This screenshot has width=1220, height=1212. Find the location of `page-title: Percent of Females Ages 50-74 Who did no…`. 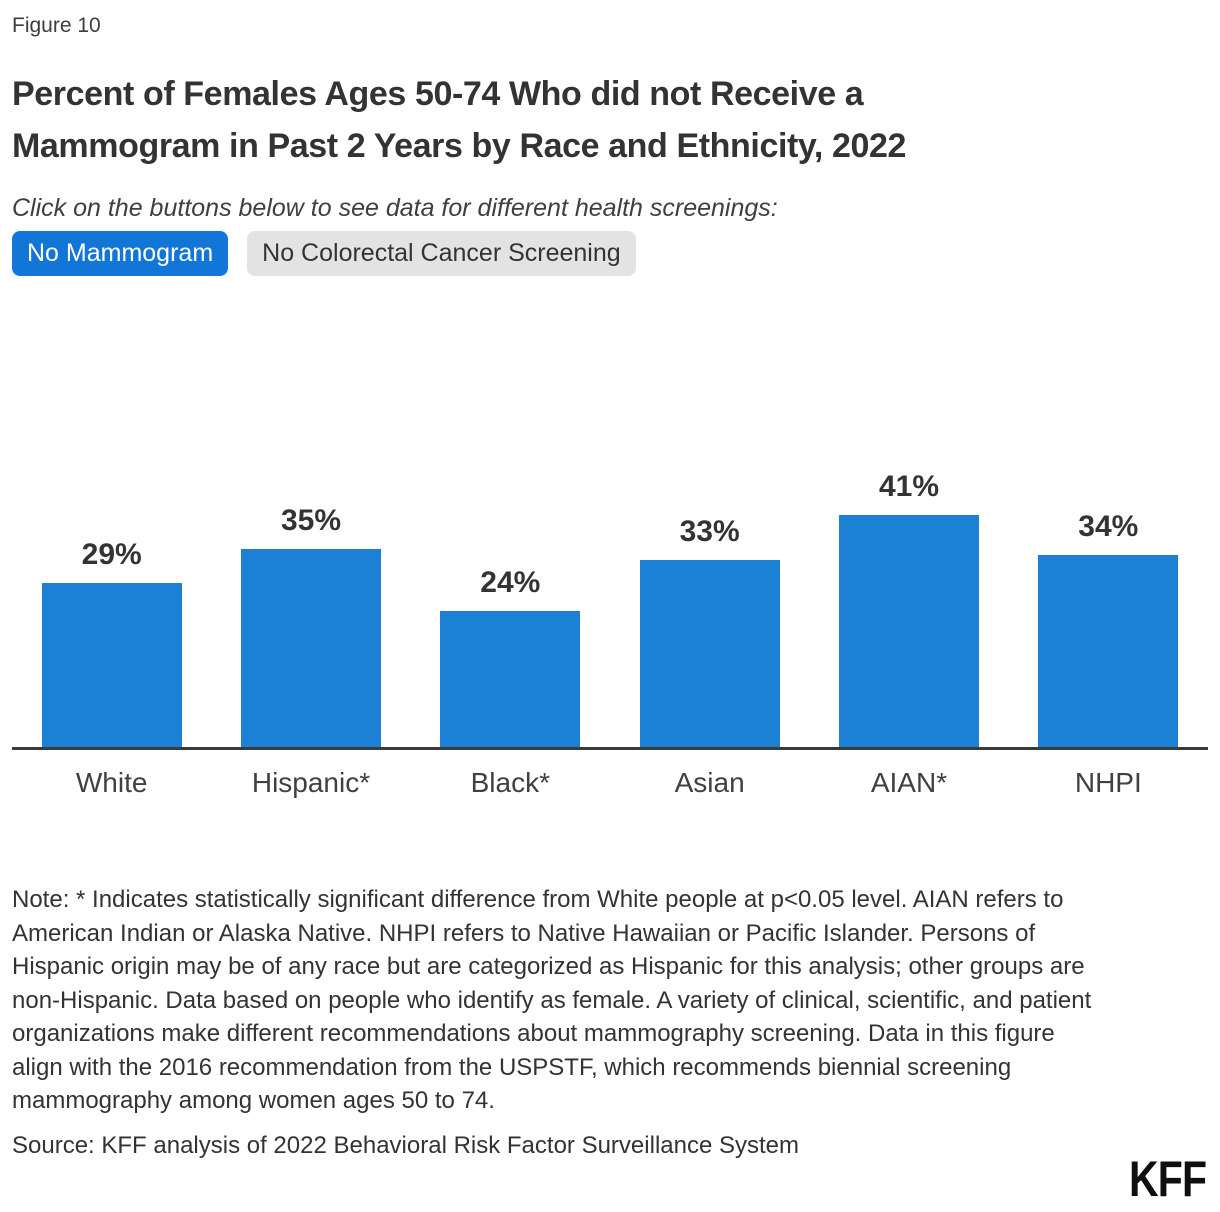

page-title: Percent of Females Ages 50-74 Who did no… is located at coordinates (459, 120).